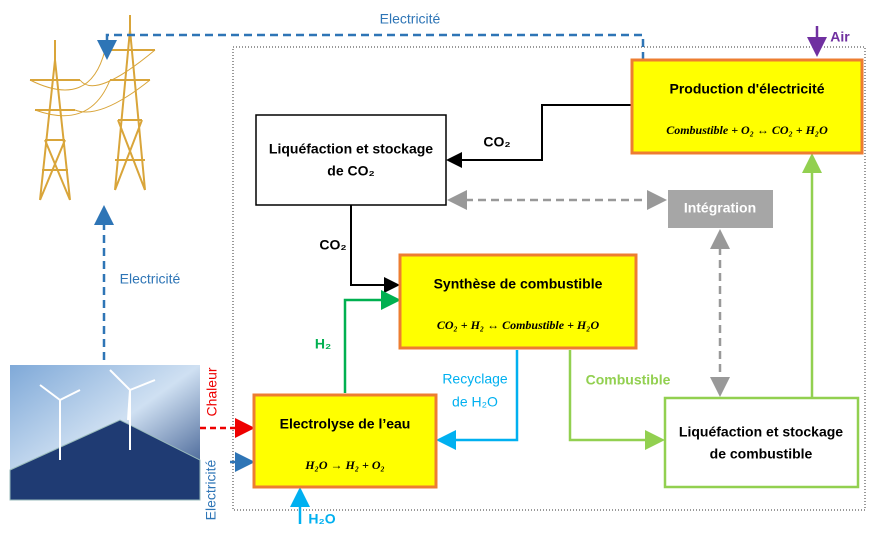 This screenshot has height=534, width=875. I want to click on edge-label: Chaleur, so click(212, 391).